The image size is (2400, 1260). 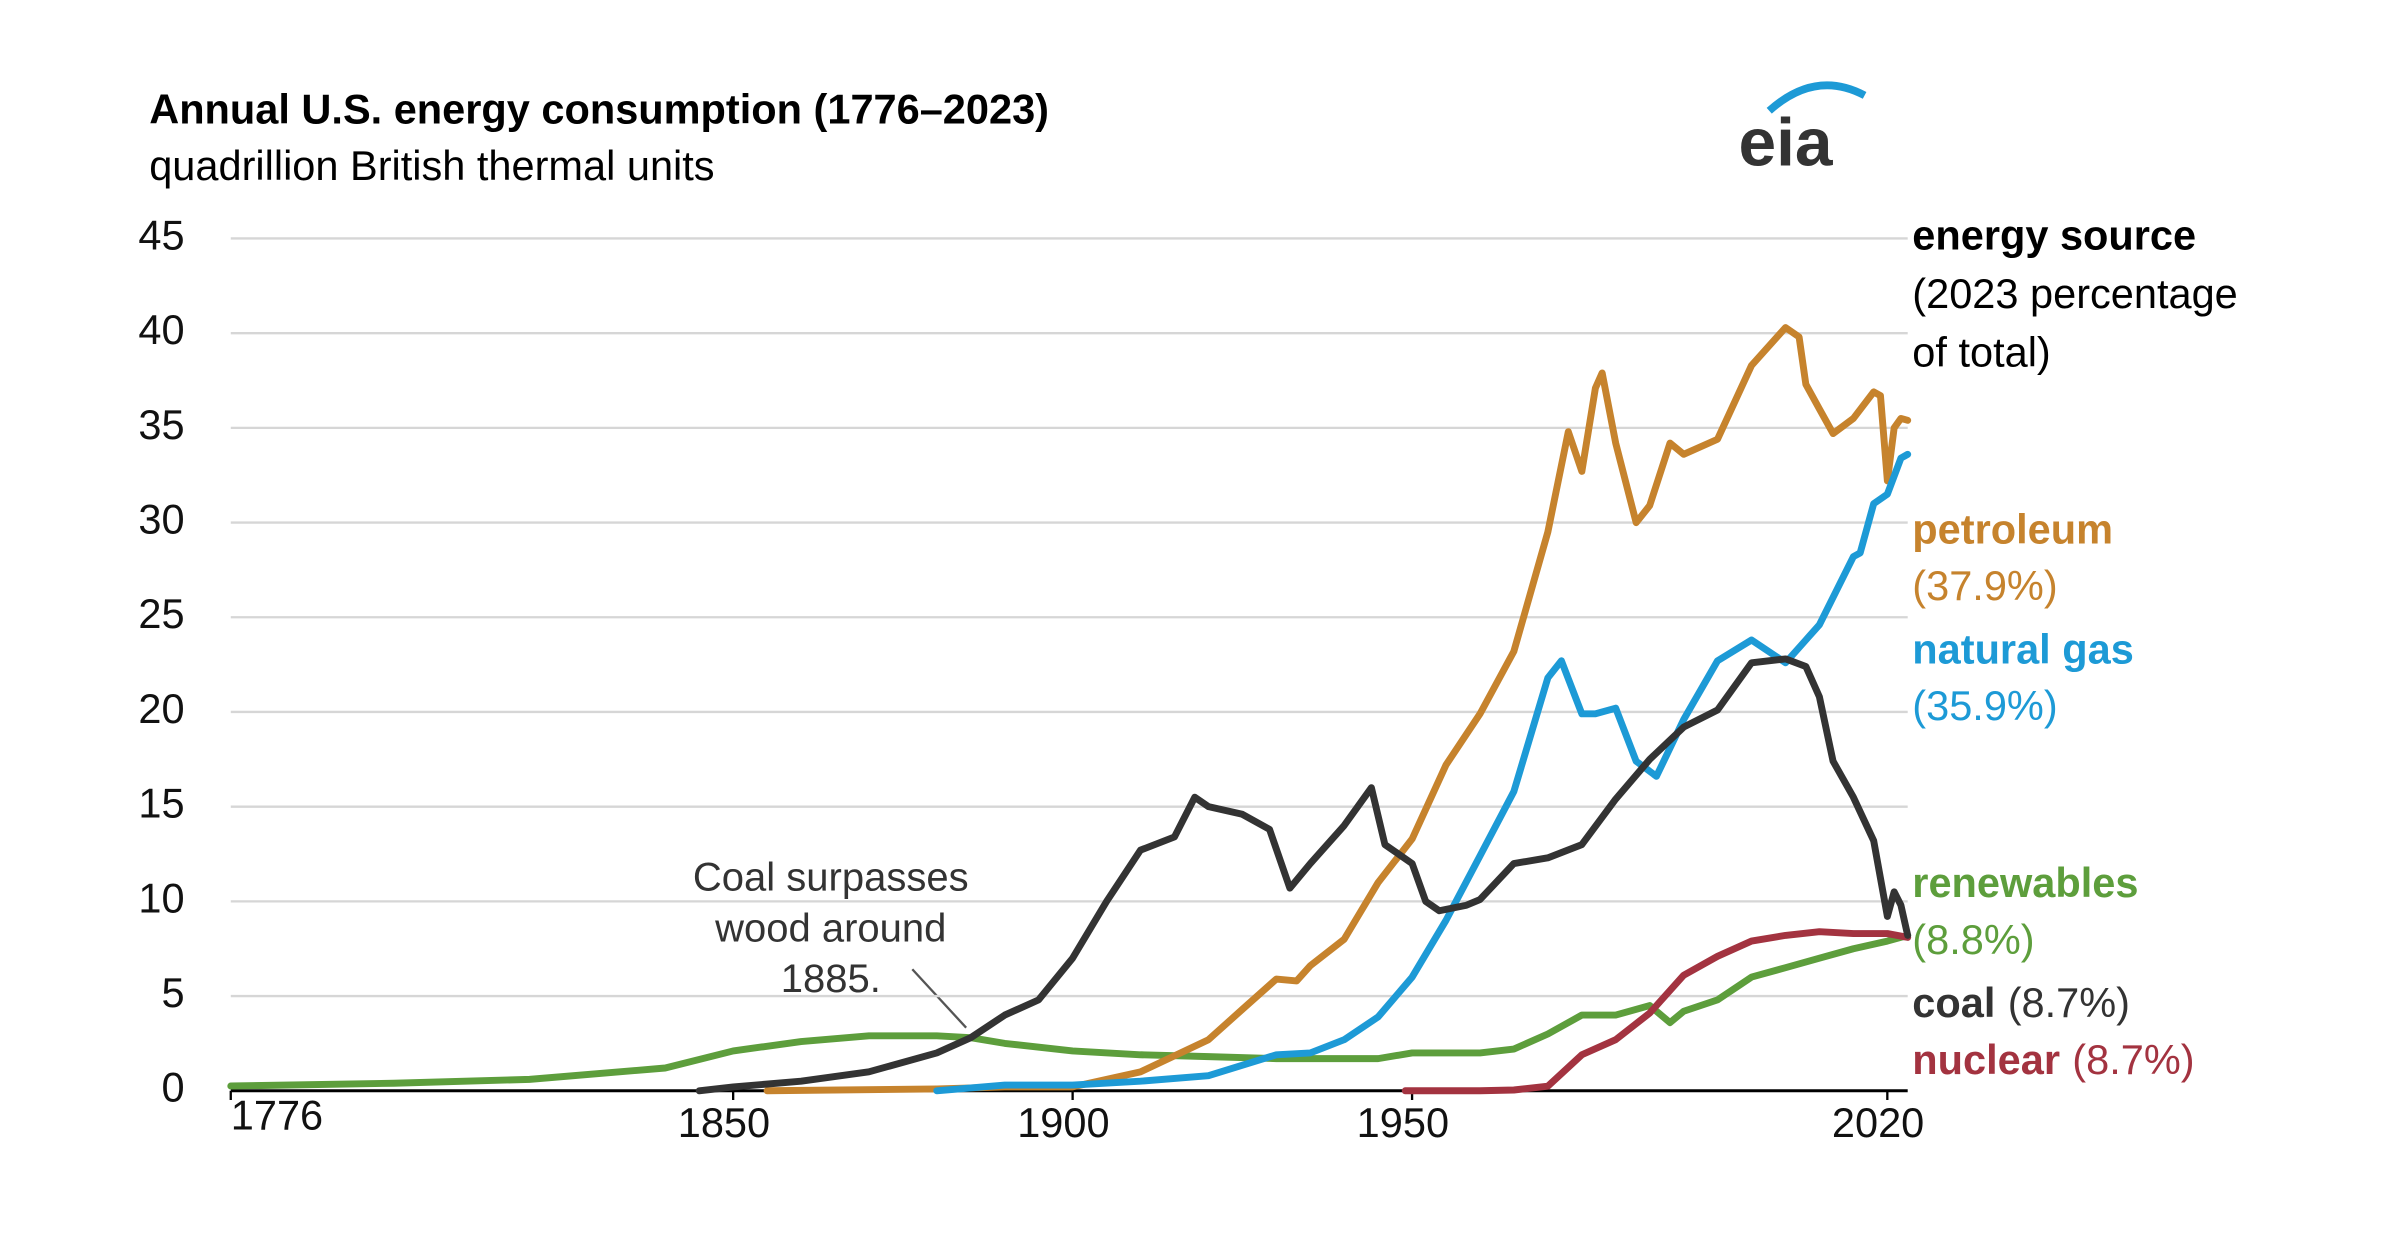 I want to click on y-tick-label: 20, so click(x=161, y=708).